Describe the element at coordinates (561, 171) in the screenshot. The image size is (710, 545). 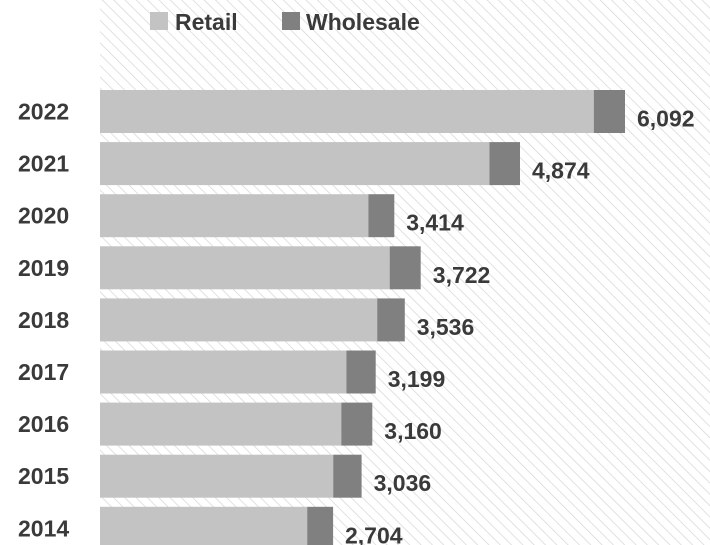
I see `total-label-2021: 4,874` at that location.